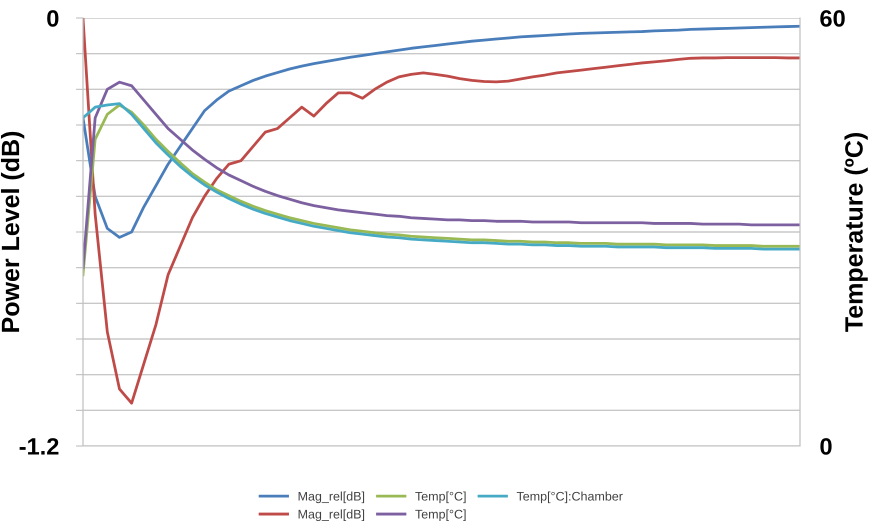 The image size is (872, 528). Describe the element at coordinates (39, 446) in the screenshot. I see `y-tick-label: -1.2` at that location.